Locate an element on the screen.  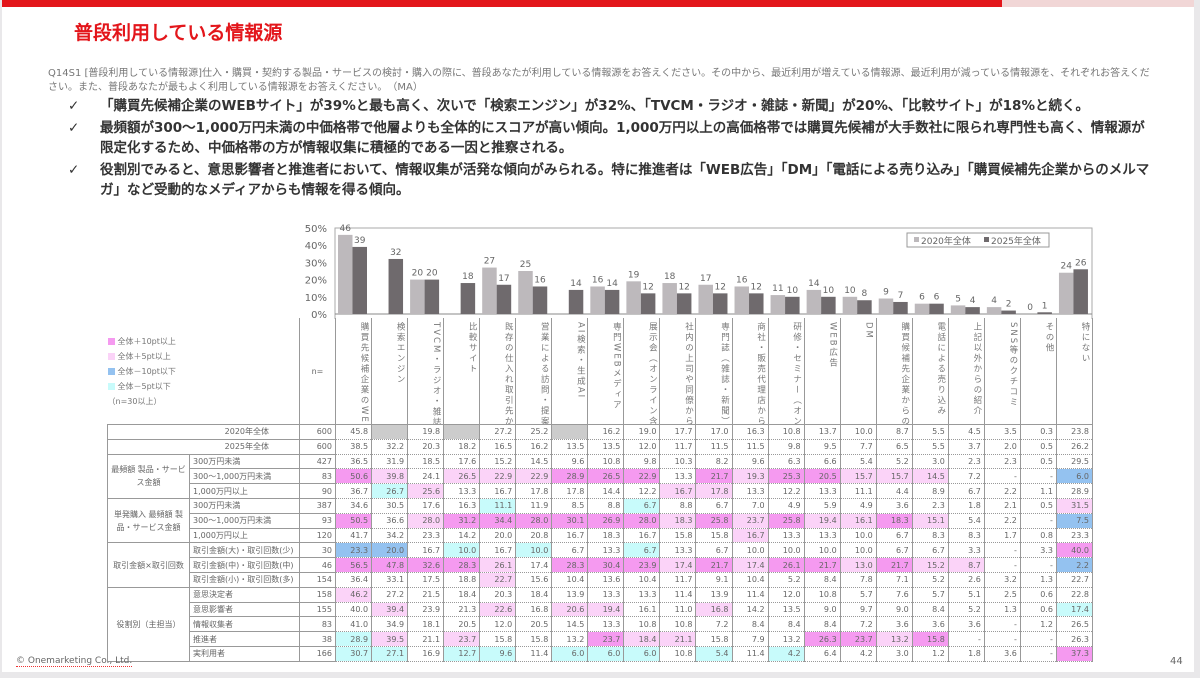
y-tick-label: 40% is located at coordinates (316, 246).